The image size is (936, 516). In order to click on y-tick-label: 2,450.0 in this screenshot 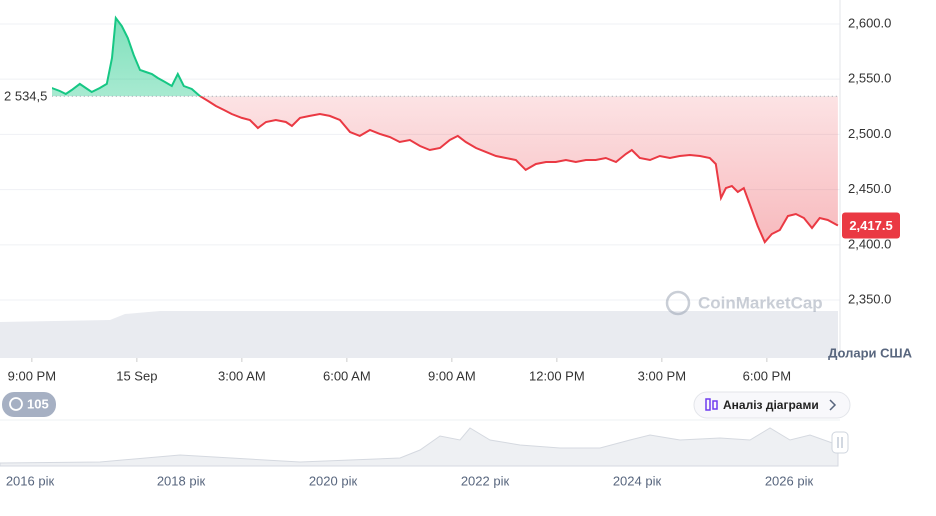, I will do `click(869, 188)`.